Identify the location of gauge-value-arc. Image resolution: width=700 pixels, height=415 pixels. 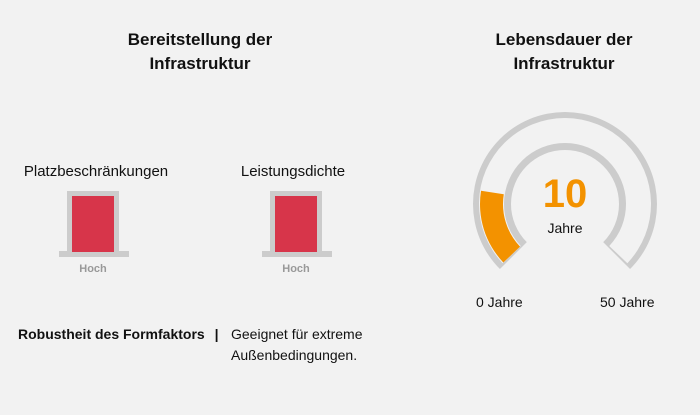
(500, 226).